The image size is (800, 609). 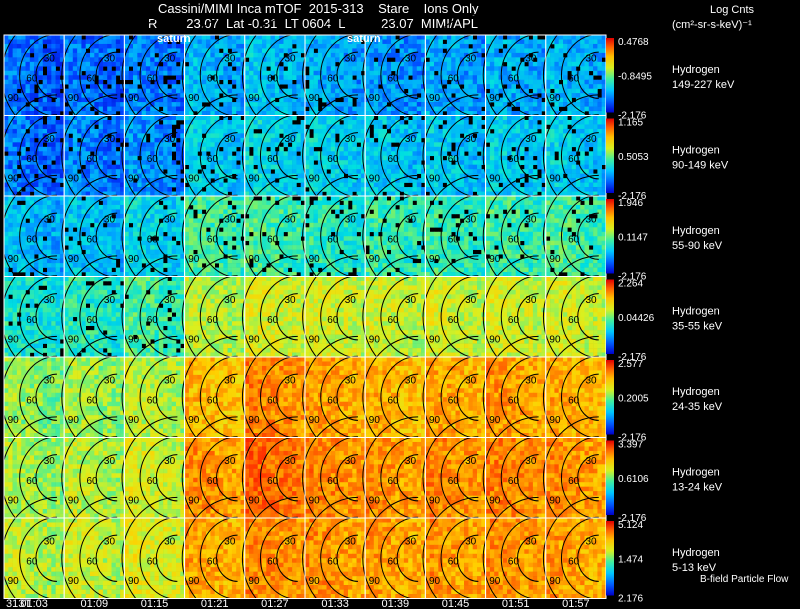 I want to click on time-tick-label: 01:15, so click(x=155, y=603).